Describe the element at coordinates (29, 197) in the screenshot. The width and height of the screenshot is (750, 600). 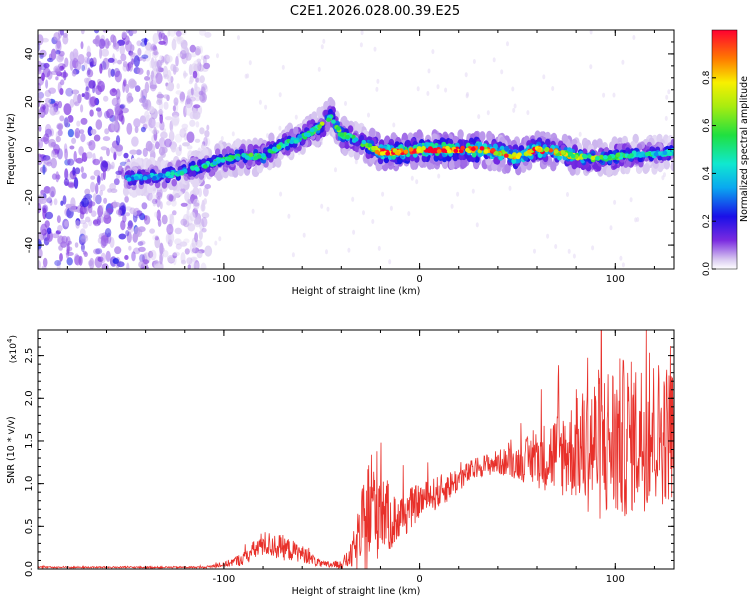
I see `y-tick-label: -20` at that location.